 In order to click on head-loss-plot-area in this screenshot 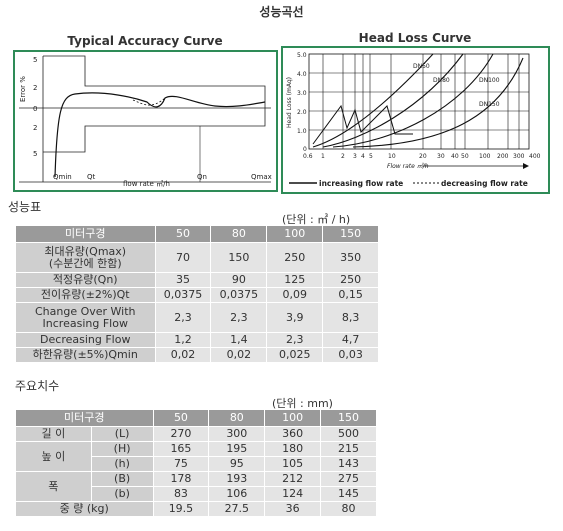, I will do `click(419, 101)`.